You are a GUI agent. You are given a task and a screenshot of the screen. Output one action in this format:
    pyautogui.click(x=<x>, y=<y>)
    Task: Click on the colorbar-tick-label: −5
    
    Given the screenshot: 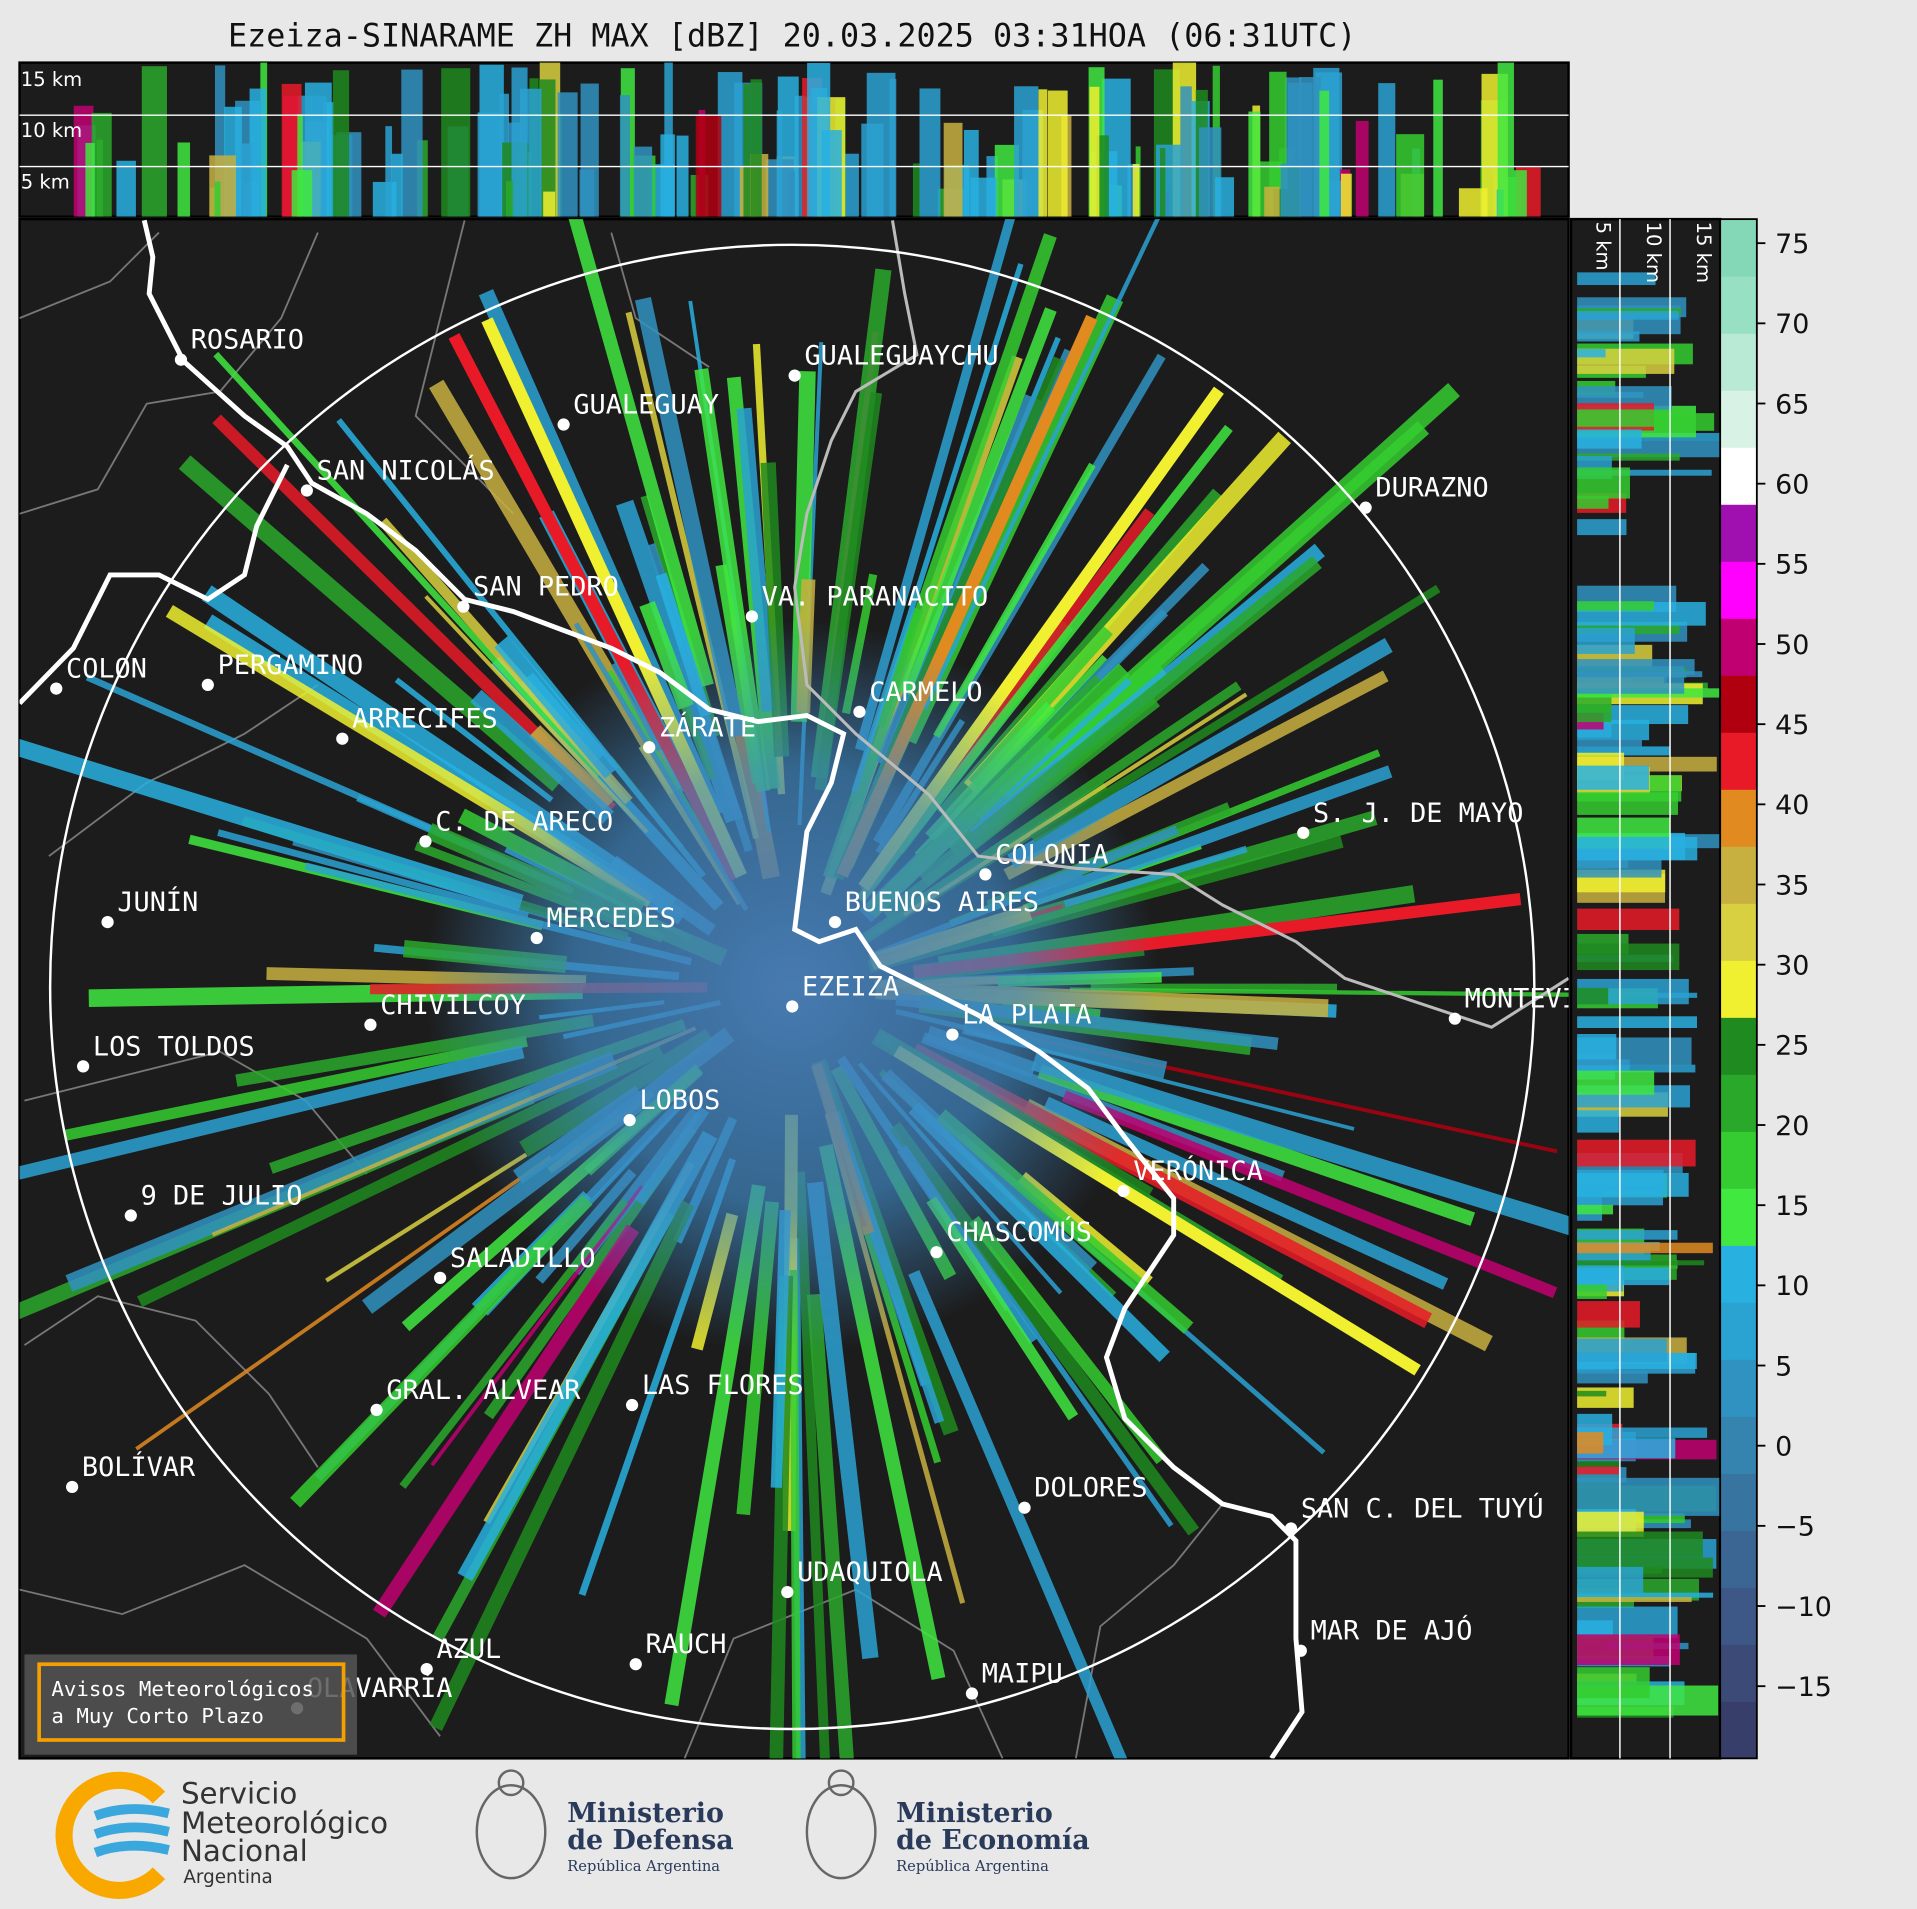 What is the action you would take?
    pyautogui.click(x=1795, y=1527)
    